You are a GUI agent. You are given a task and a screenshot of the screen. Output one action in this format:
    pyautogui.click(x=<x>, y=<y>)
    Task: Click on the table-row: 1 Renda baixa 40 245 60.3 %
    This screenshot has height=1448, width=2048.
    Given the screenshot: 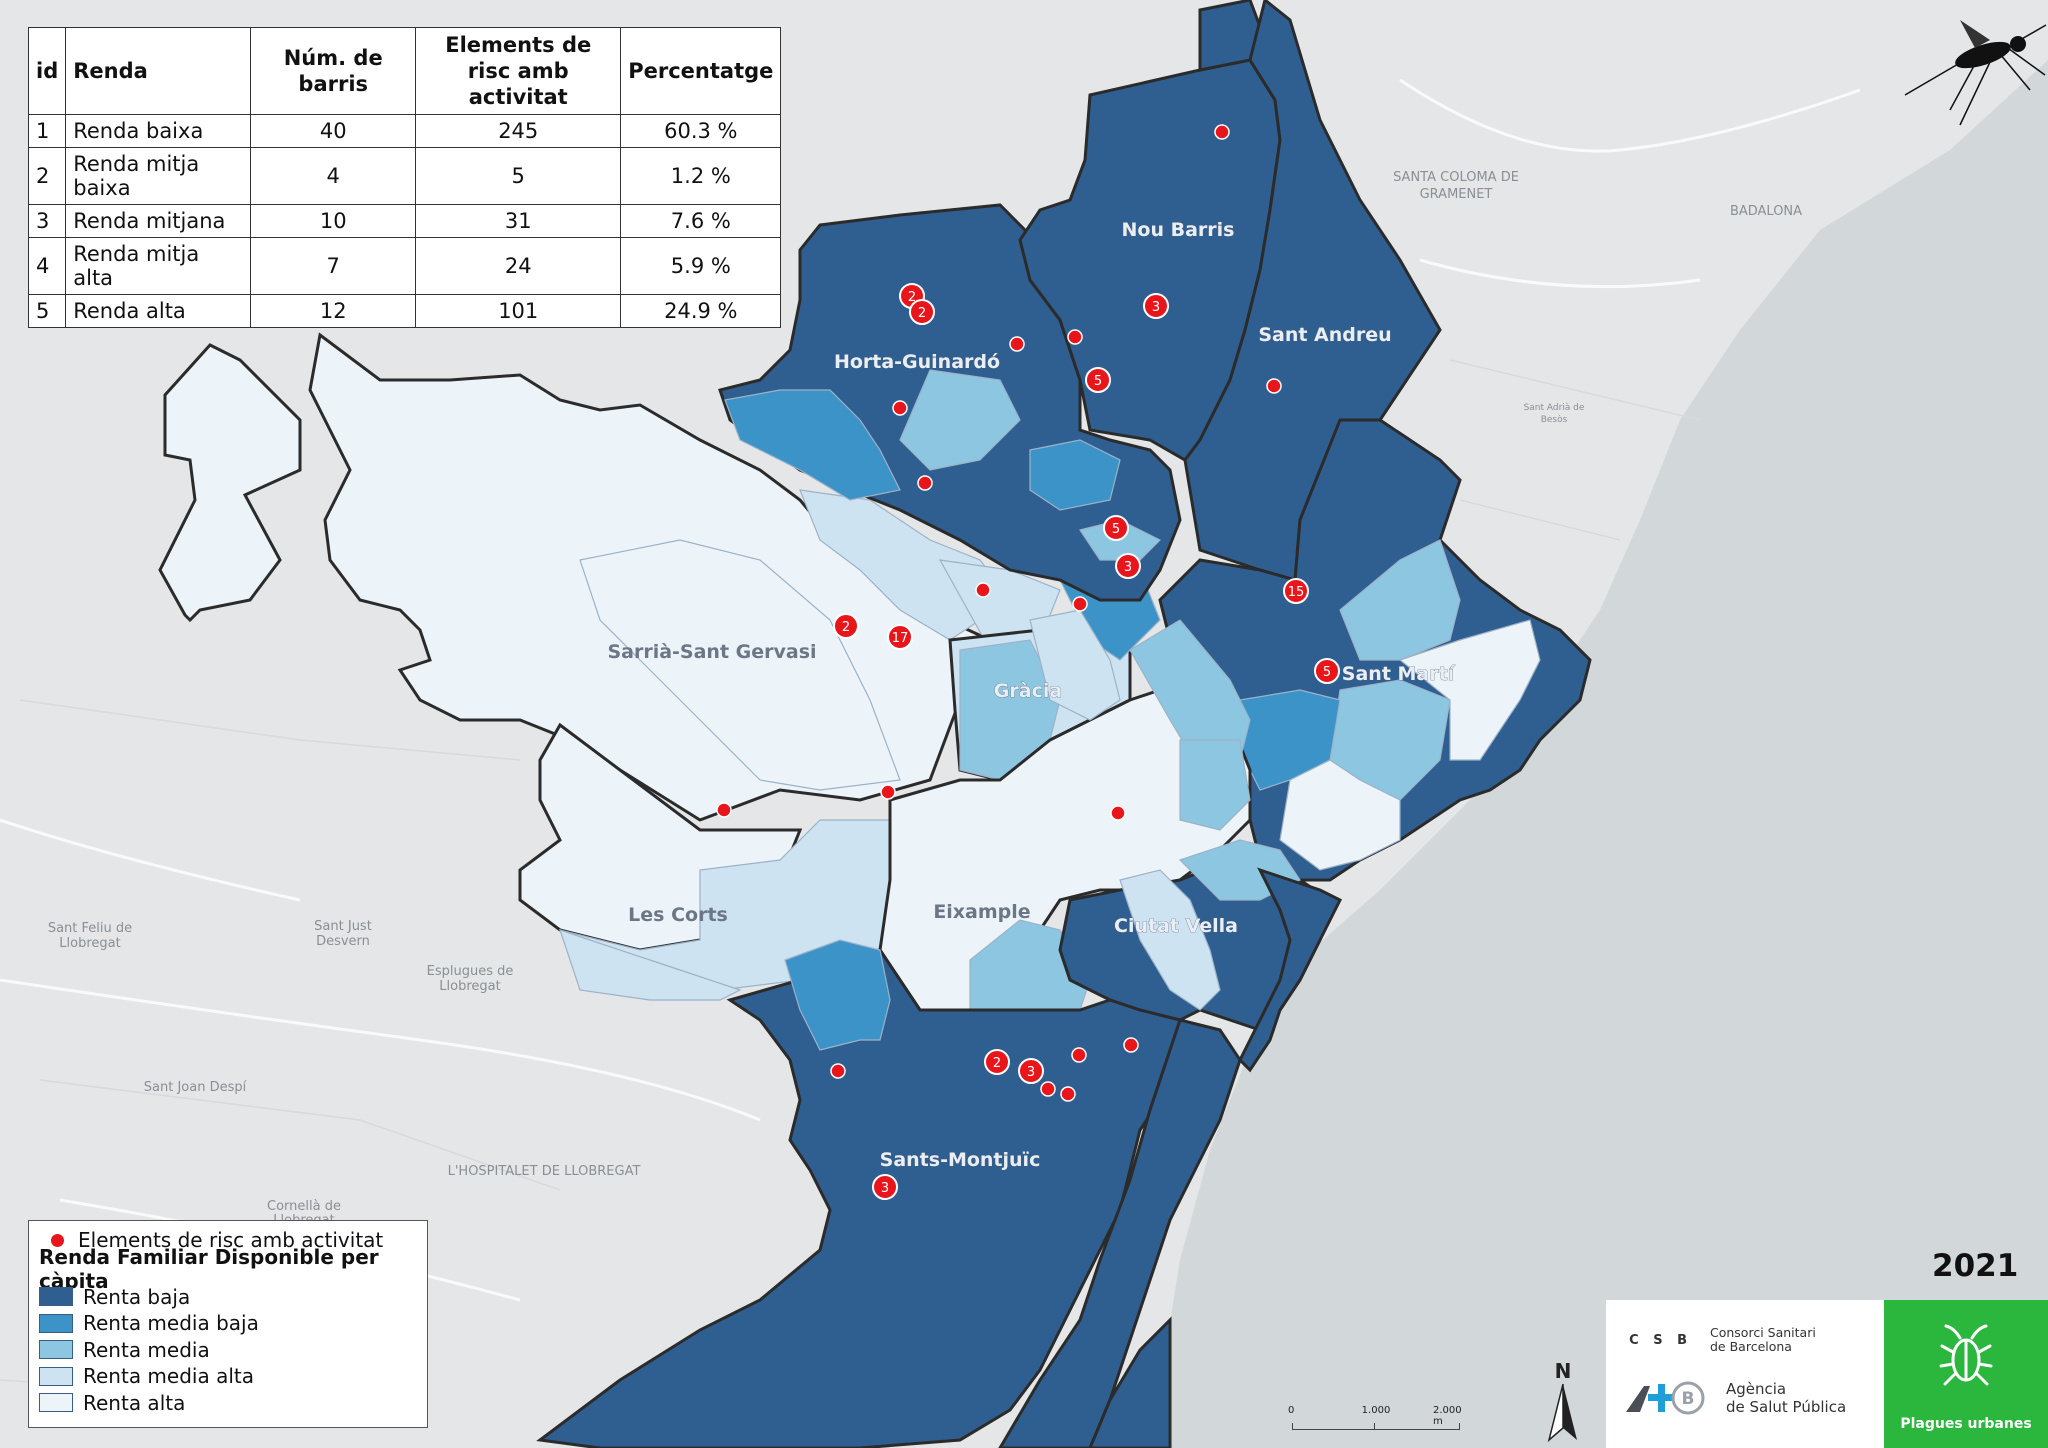 What is the action you would take?
    pyautogui.click(x=404, y=131)
    